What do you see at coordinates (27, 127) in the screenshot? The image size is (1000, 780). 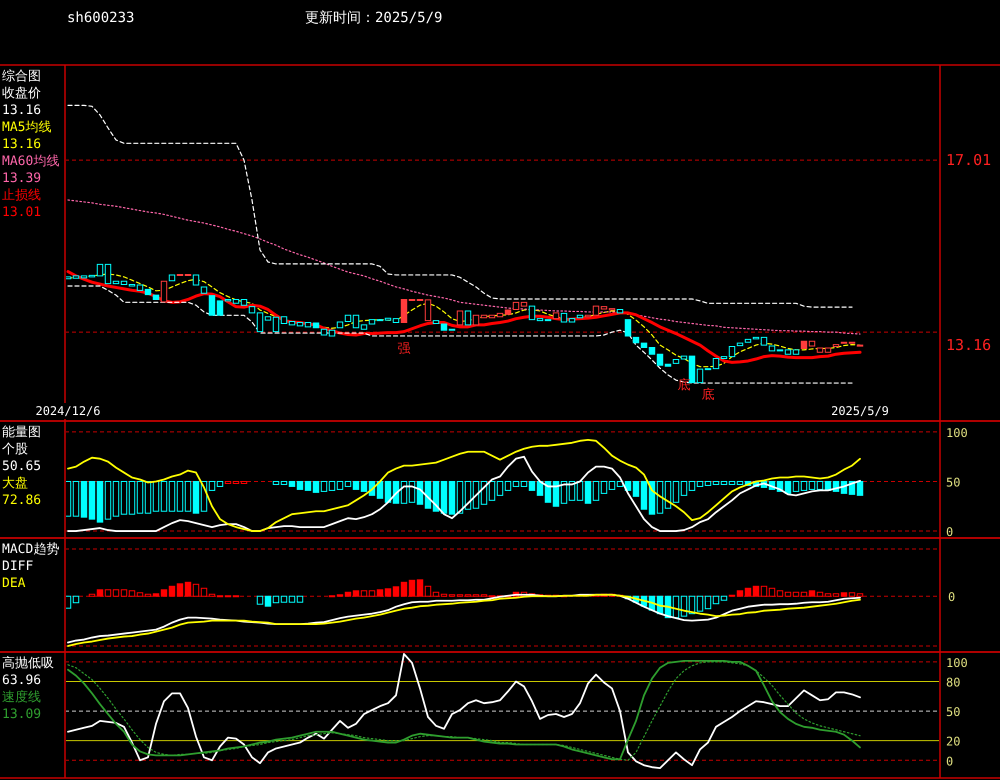 I see `text: MA5均线` at bounding box center [27, 127].